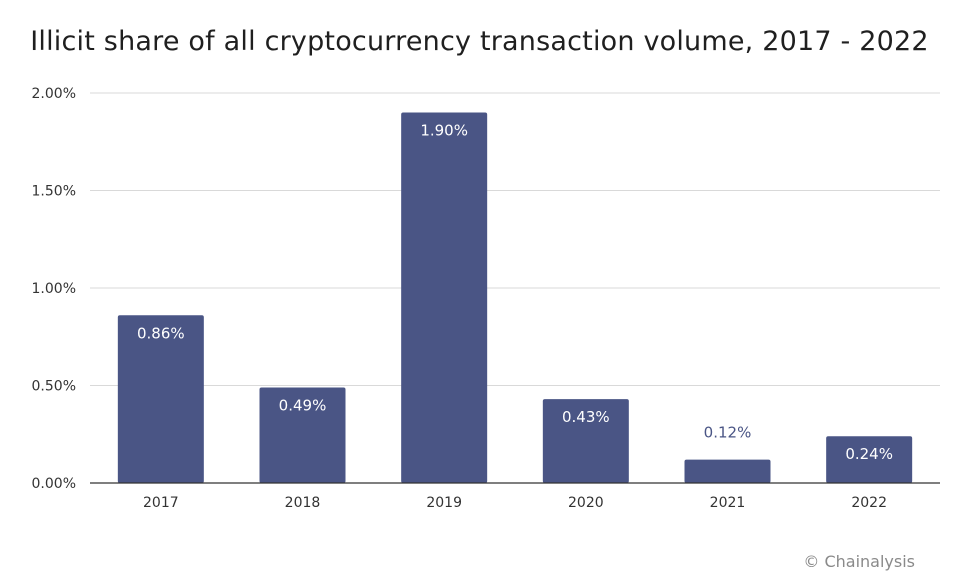 The image size is (959, 585). Describe the element at coordinates (54, 94) in the screenshot. I see `y-tick-label: 2.00%` at that location.